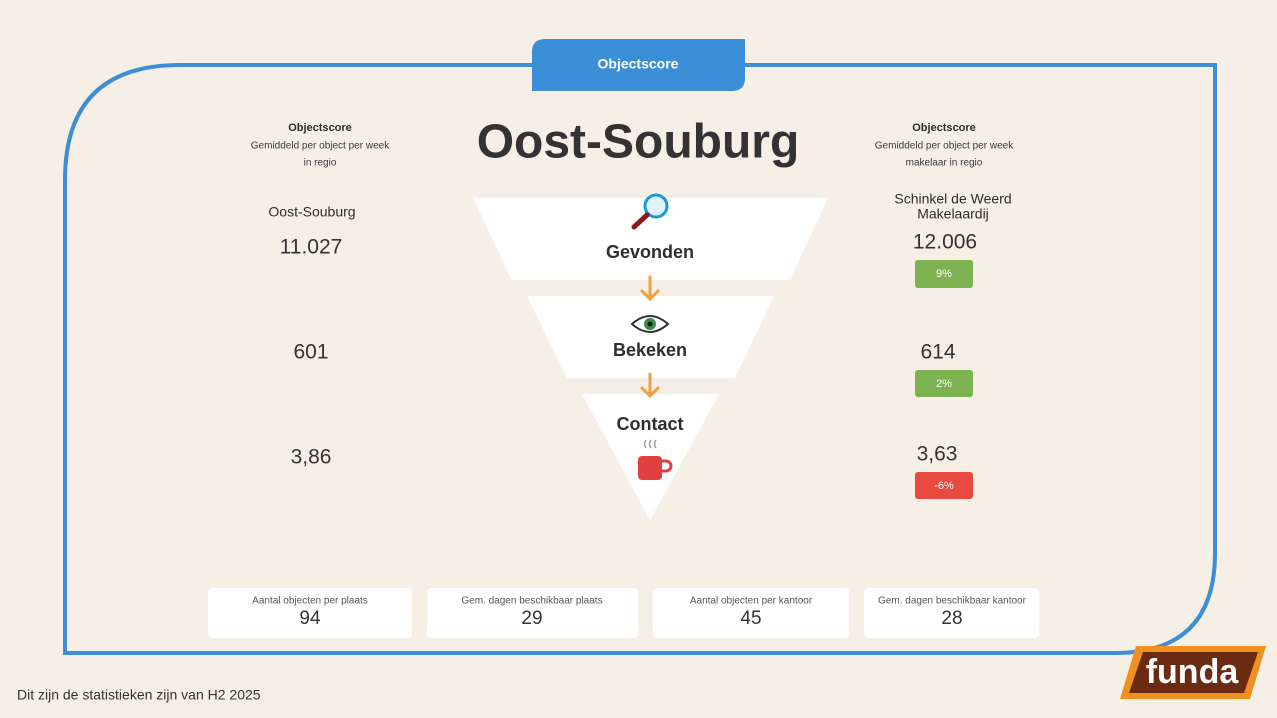 The image size is (1277, 718). I want to click on card-label: Gem. dagen beschikbaar kantoor, so click(952, 601).